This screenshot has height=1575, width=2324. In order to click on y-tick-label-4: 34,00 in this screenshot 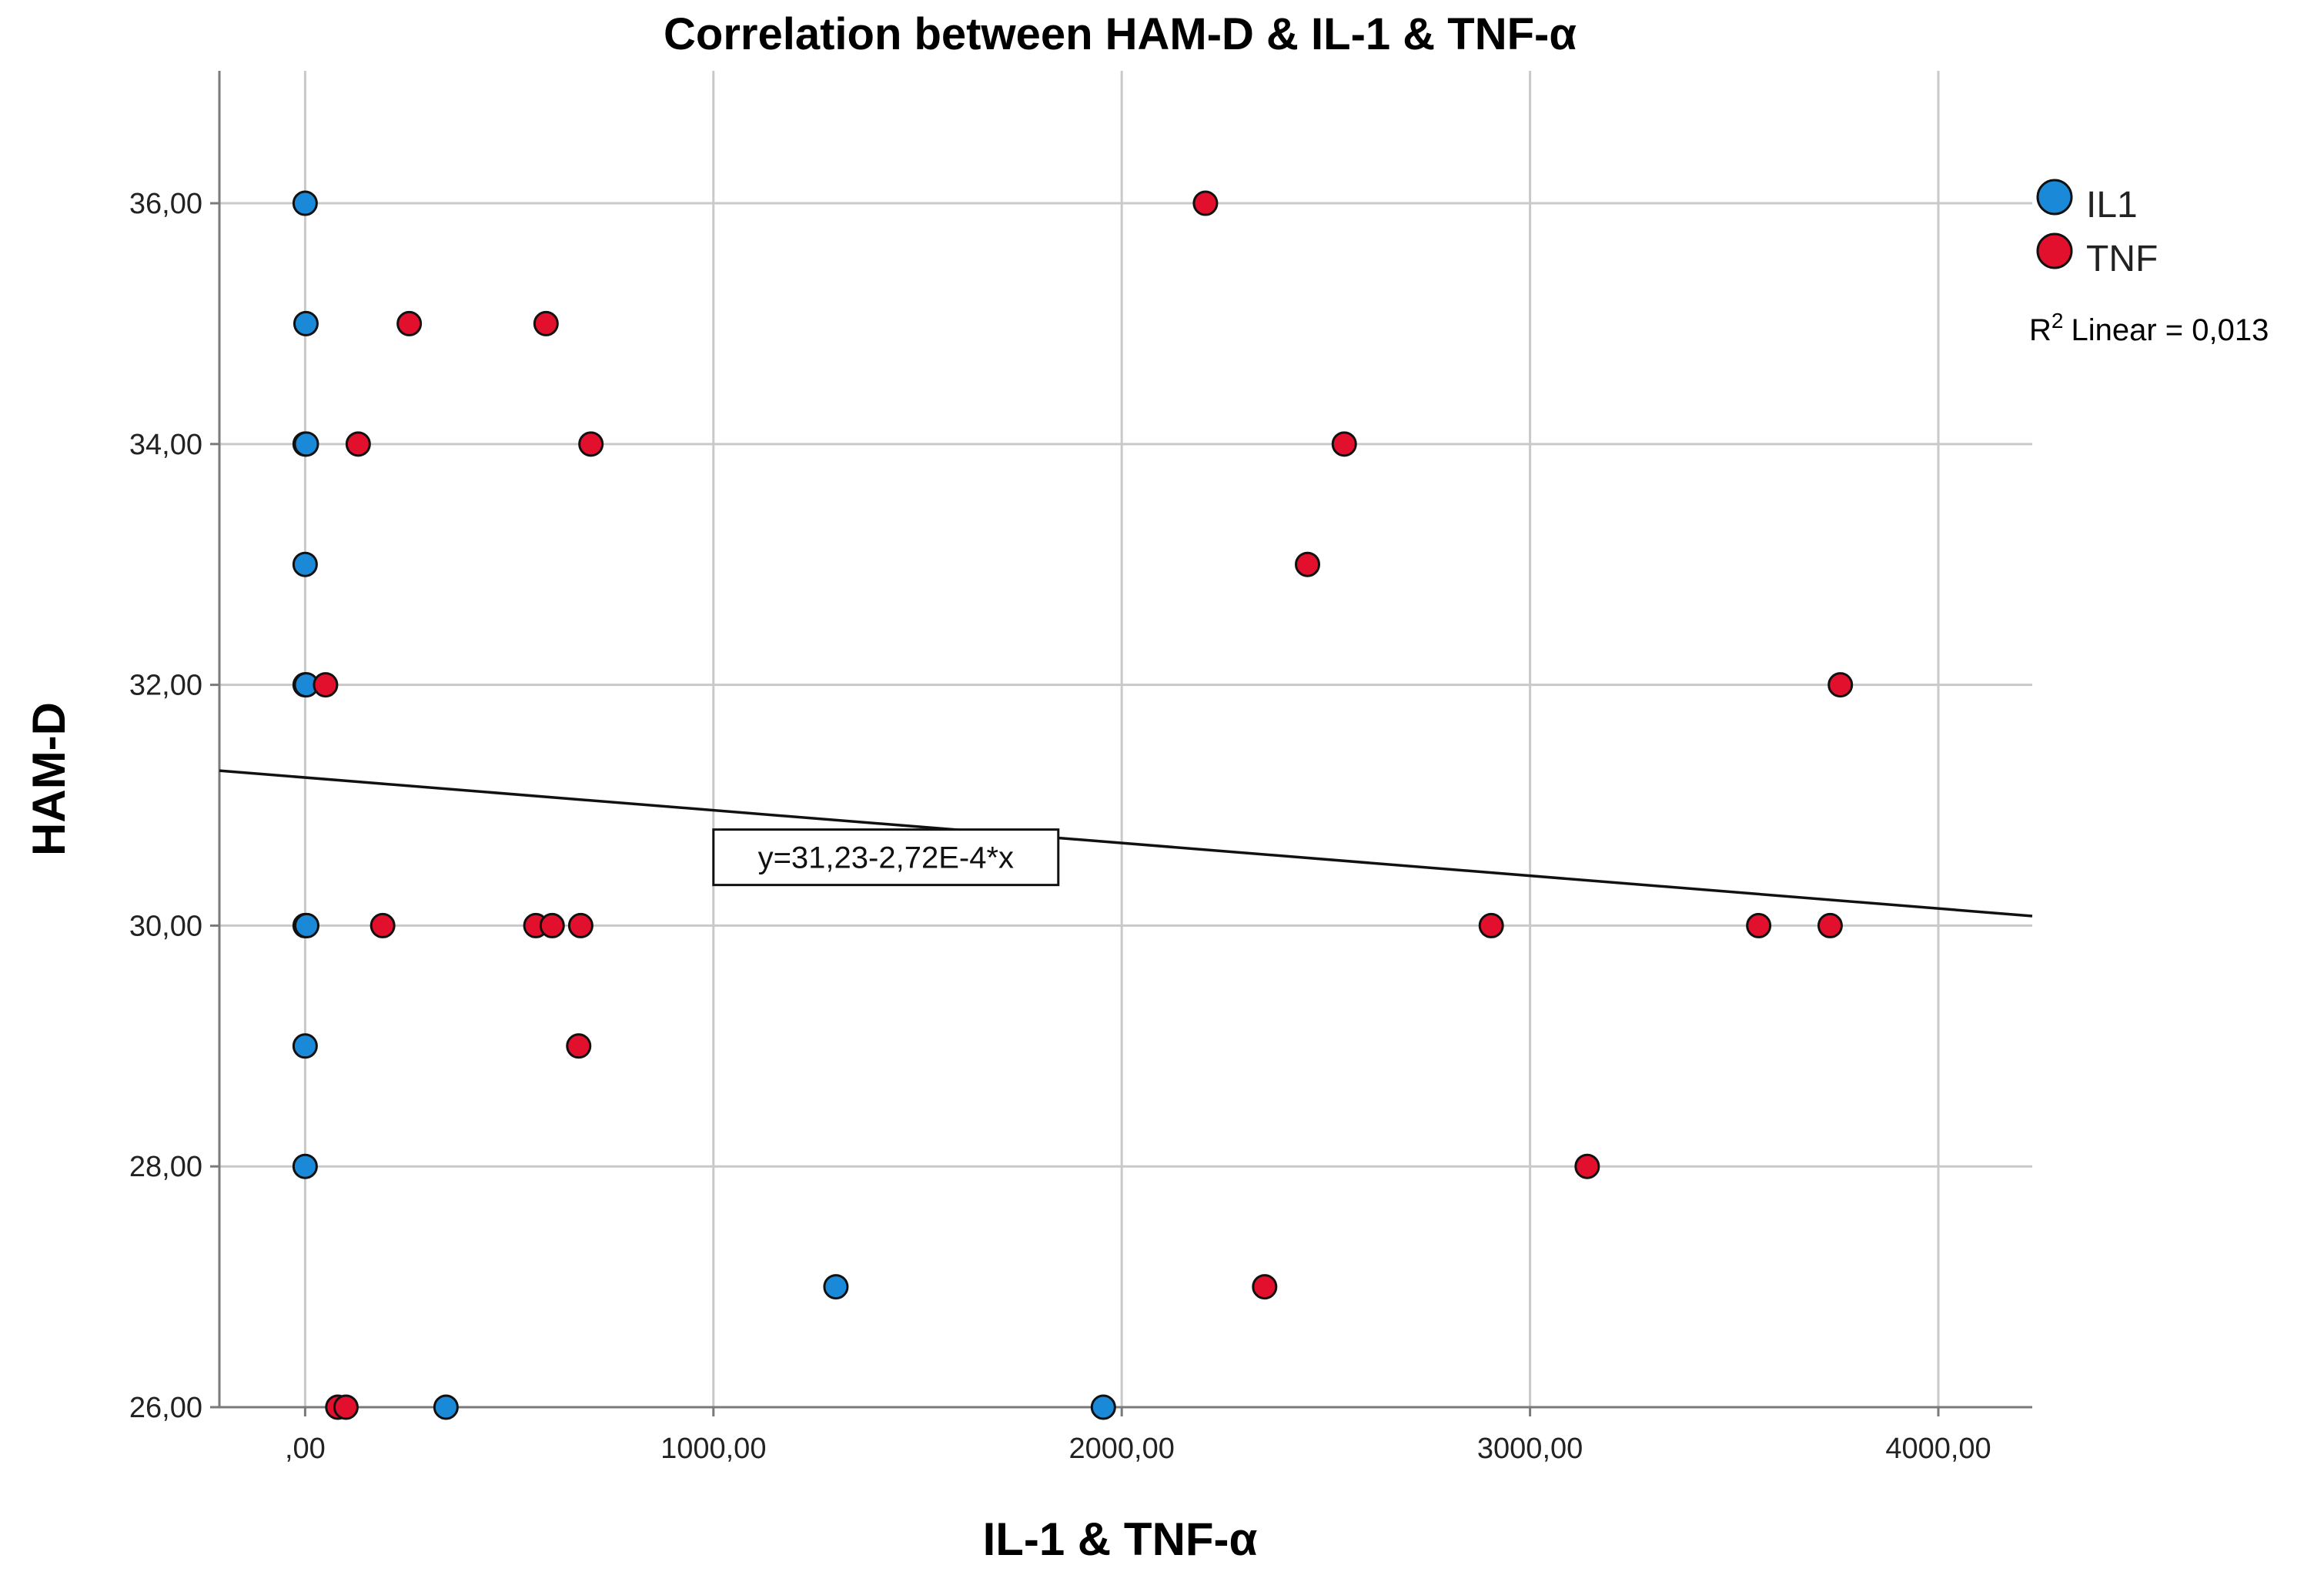, I will do `click(165, 445)`.